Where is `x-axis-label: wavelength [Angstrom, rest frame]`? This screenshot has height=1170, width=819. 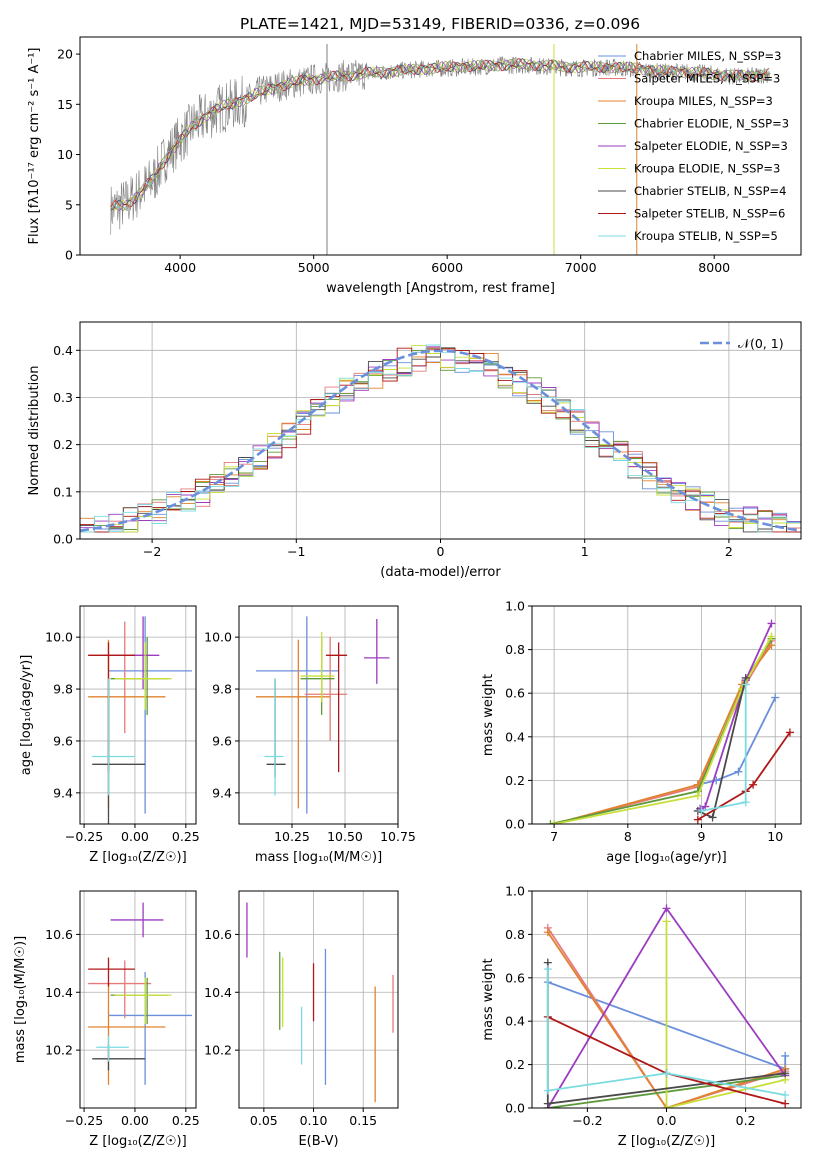
x-axis-label: wavelength [Angstrom, rest frame] is located at coordinates (440, 288).